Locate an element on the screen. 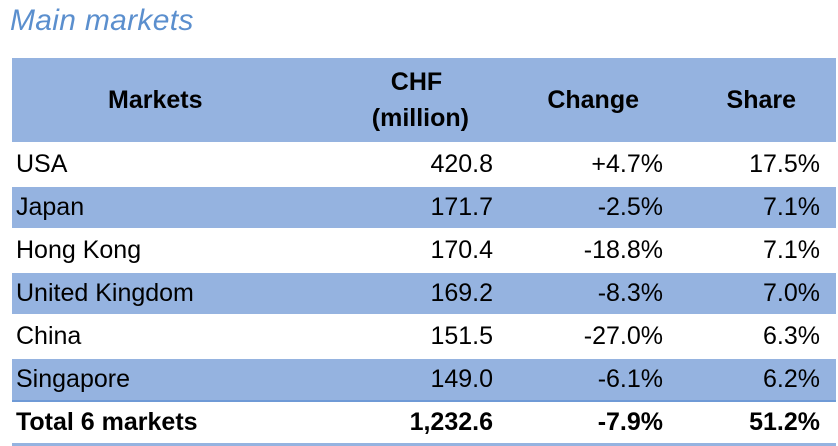 The height and width of the screenshot is (446, 838). header-share: Share is located at coordinates (761, 100).